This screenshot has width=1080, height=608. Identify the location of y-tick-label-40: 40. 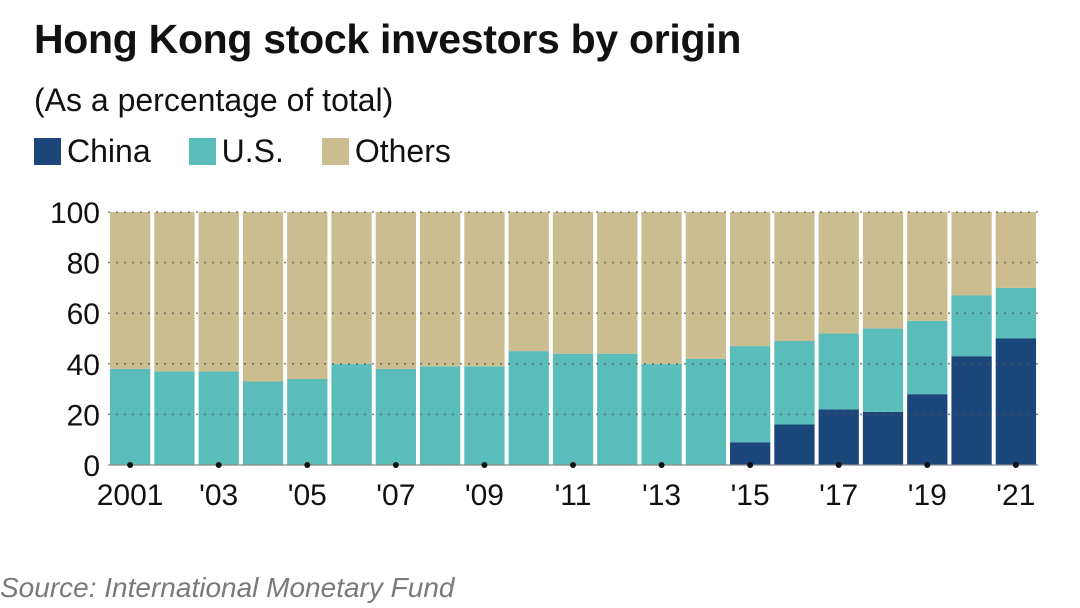
(83, 365).